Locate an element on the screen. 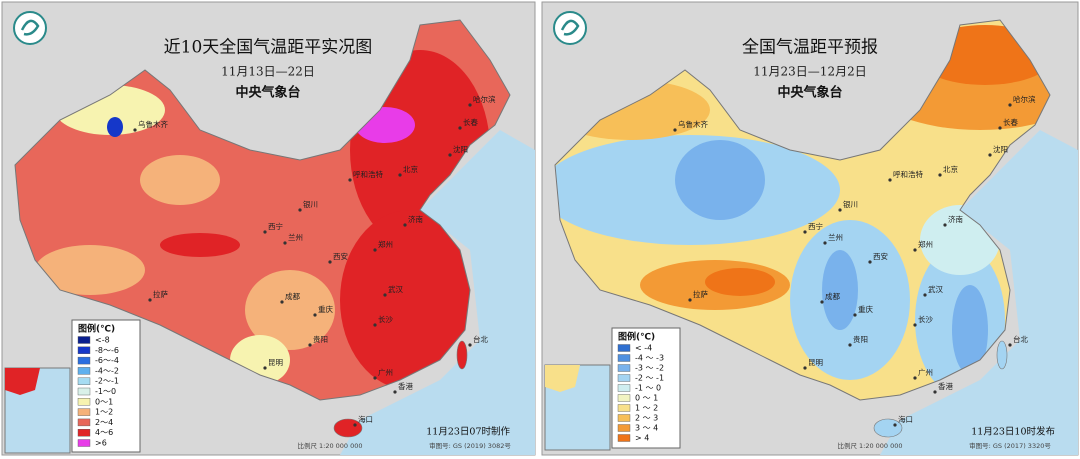 This screenshot has height=459, width=1080. city-label: 郑州 is located at coordinates (925, 244).